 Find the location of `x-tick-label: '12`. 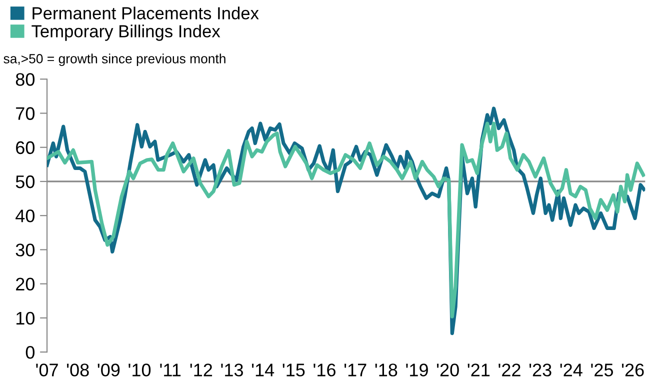

x-tick-label: '12 is located at coordinates (201, 370).